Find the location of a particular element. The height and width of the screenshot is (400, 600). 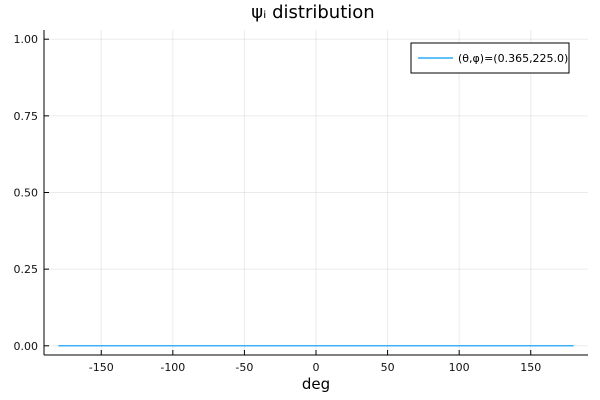

legend: (θ,φ)=(0.365,225.0) is located at coordinates (490, 58).